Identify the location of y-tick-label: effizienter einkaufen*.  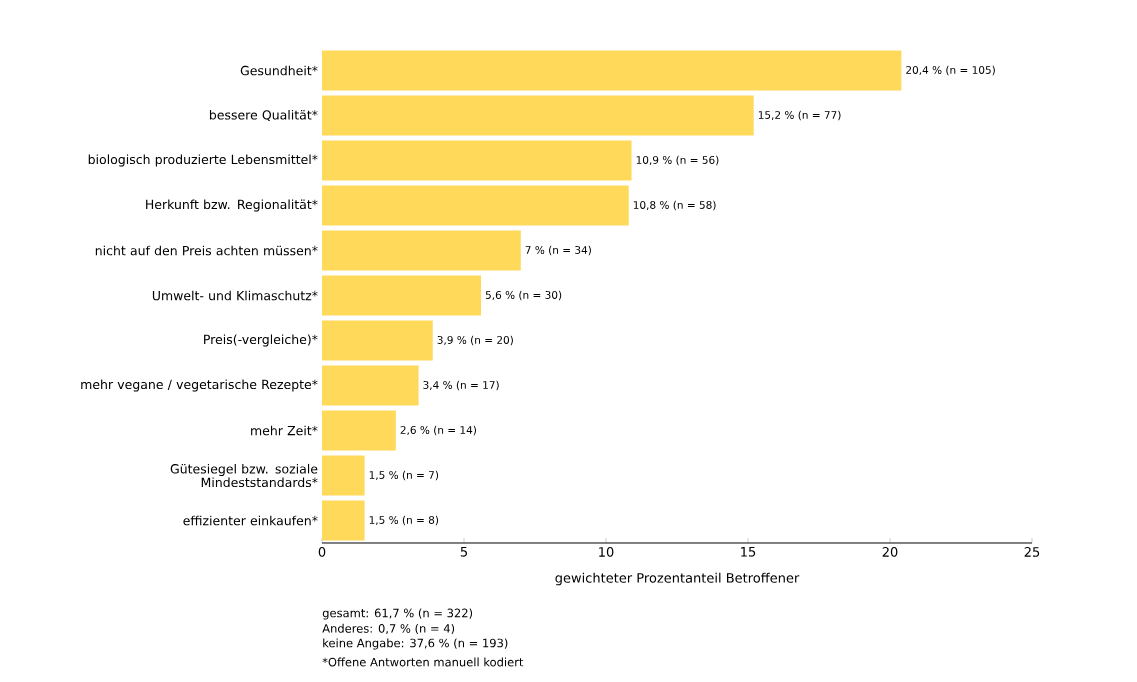
(250, 520).